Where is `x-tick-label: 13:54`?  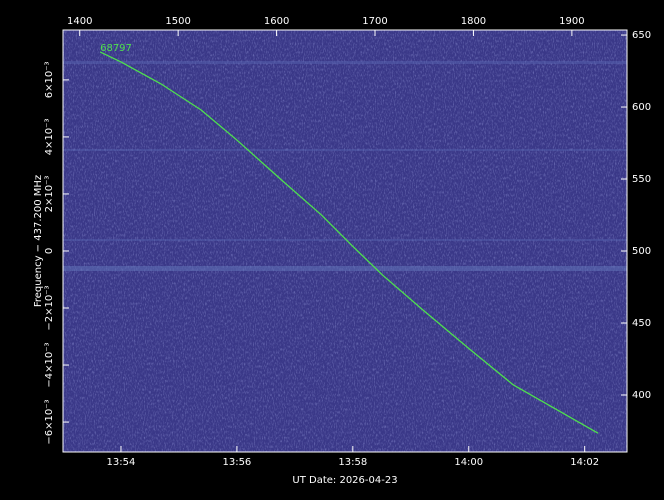
x-tick-label: 13:54 is located at coordinates (121, 462).